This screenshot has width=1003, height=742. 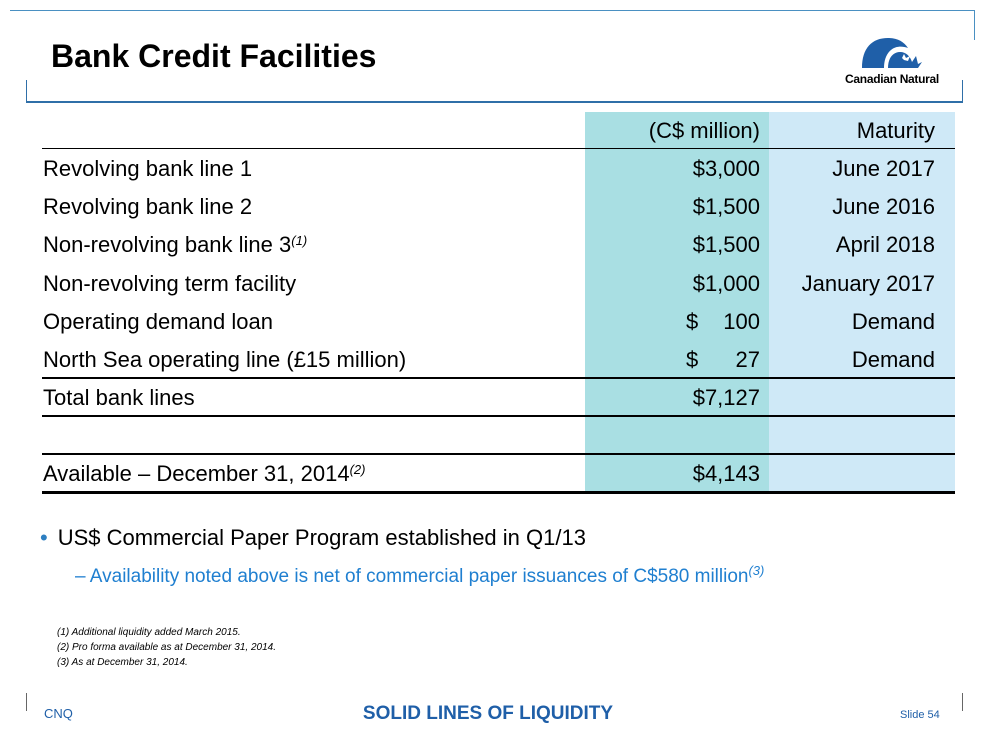 I want to click on company-logo: Canadian Natural, so click(x=892, y=62).